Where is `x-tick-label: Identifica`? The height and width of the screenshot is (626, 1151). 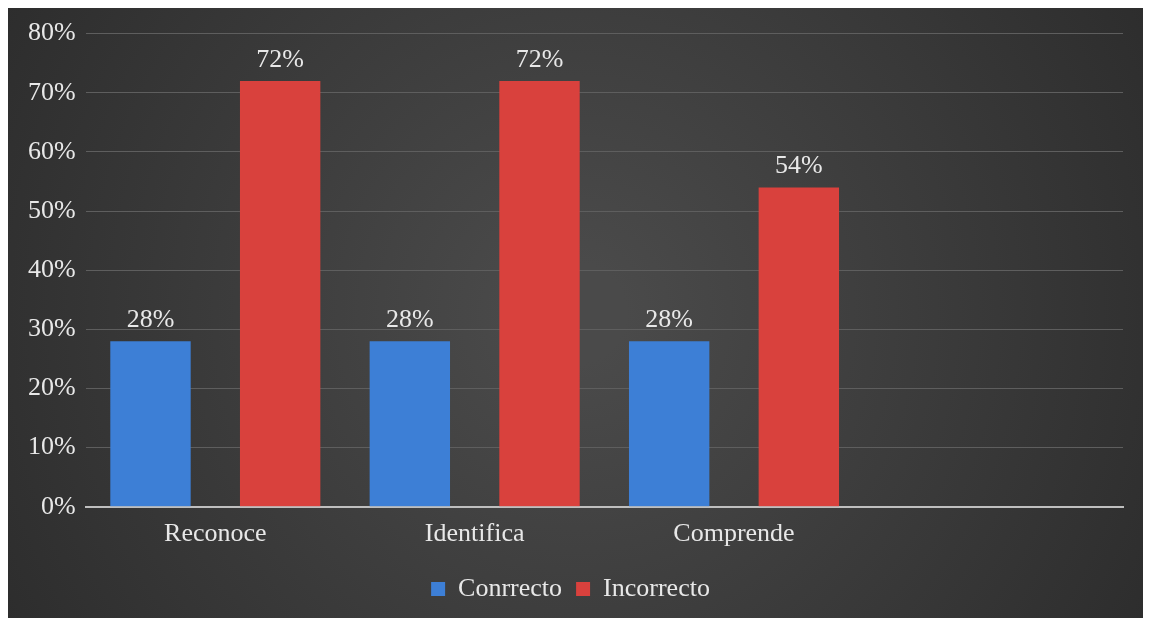 x-tick-label: Identifica is located at coordinates (474, 533).